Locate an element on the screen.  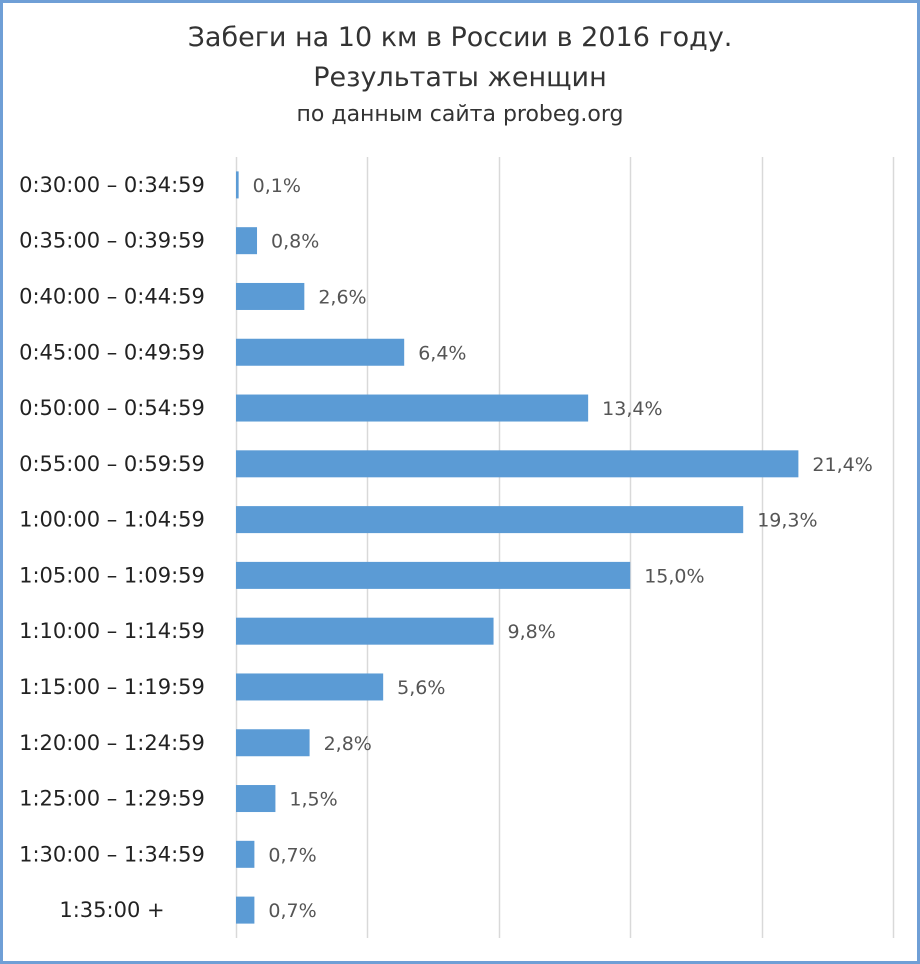
data-label: 6,4% is located at coordinates (442, 353).